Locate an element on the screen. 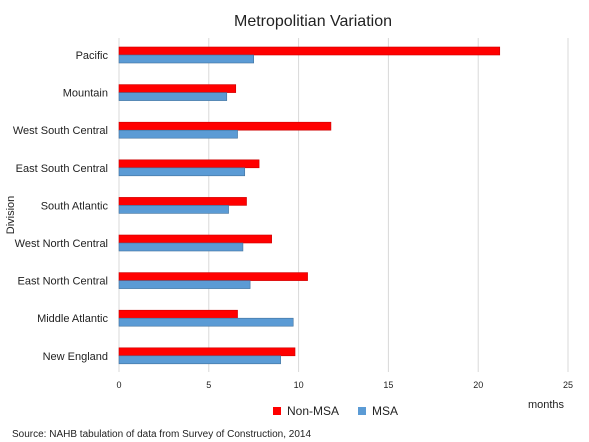 The height and width of the screenshot is (442, 589). category-label: West South Central is located at coordinates (60, 131).